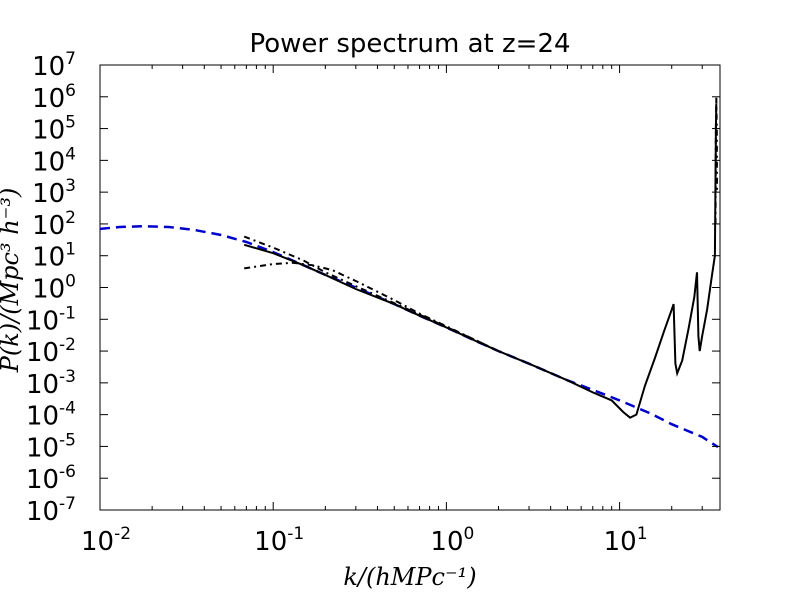 This screenshot has height=600, width=800. Describe the element at coordinates (51, 383) in the screenshot. I see `y-tick-label: 10⁻³` at that location.